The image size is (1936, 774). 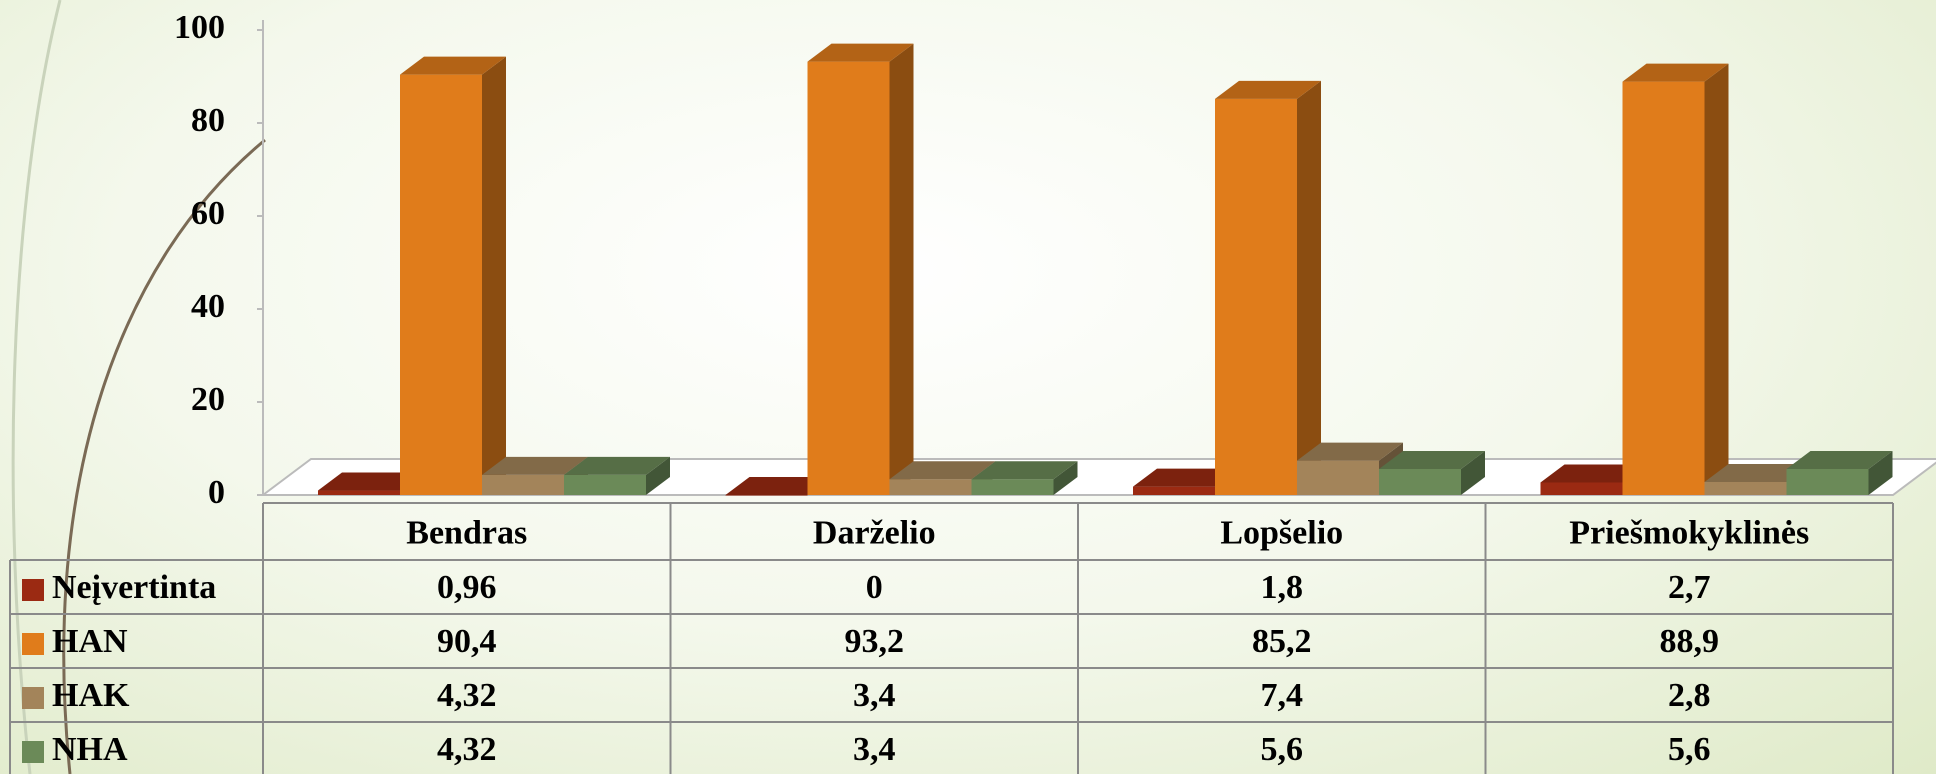 What do you see at coordinates (208, 306) in the screenshot?
I see `y-tick-label: 40` at bounding box center [208, 306].